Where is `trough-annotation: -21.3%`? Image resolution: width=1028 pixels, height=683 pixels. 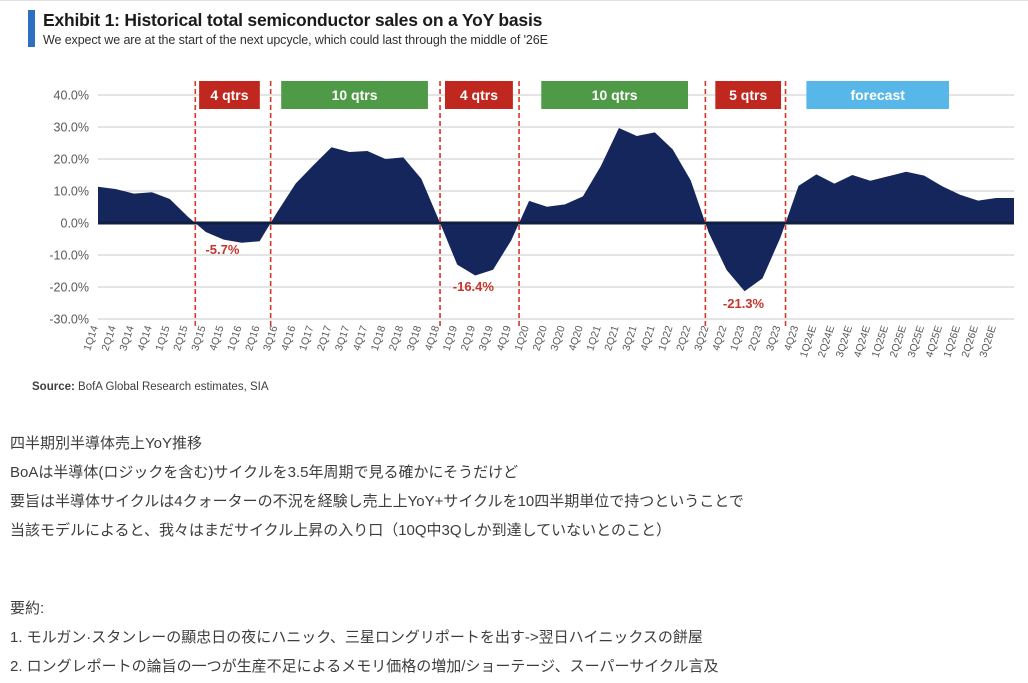 trough-annotation: -21.3% is located at coordinates (744, 303).